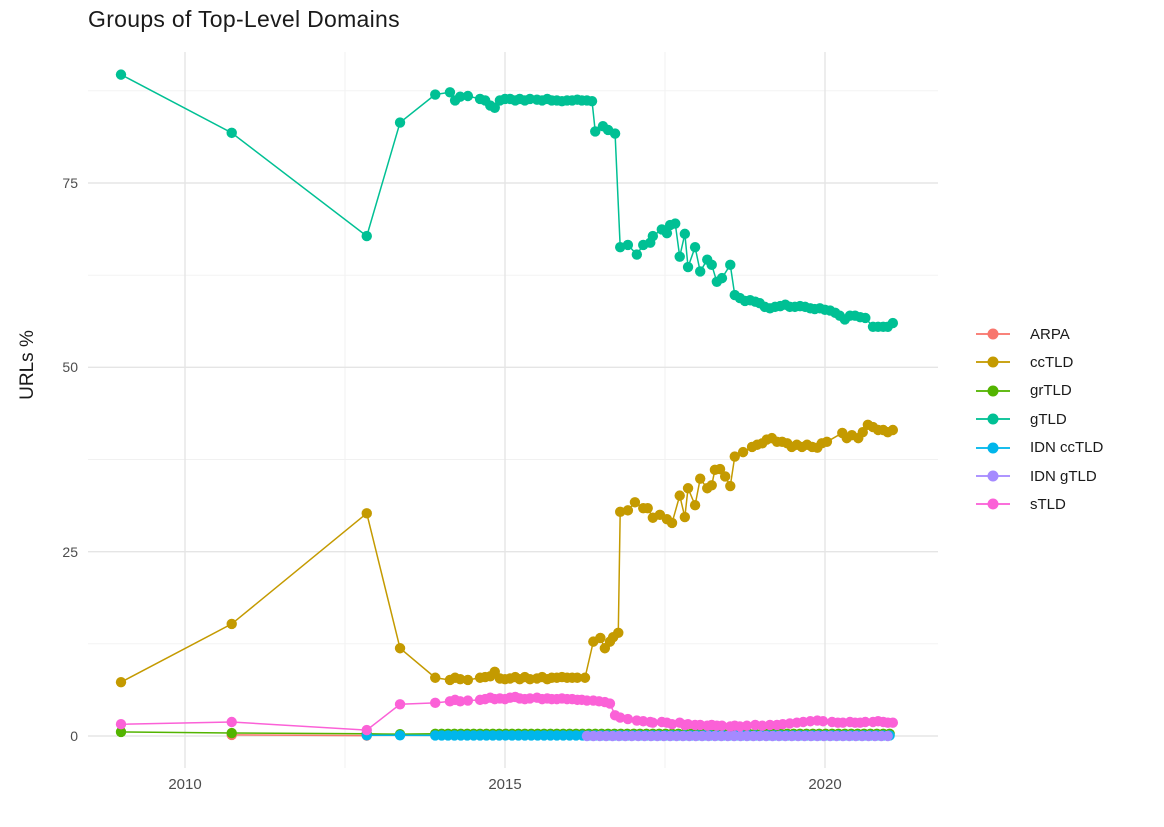  Describe the element at coordinates (507, 713) in the screenshot. I see `series-stld` at that location.